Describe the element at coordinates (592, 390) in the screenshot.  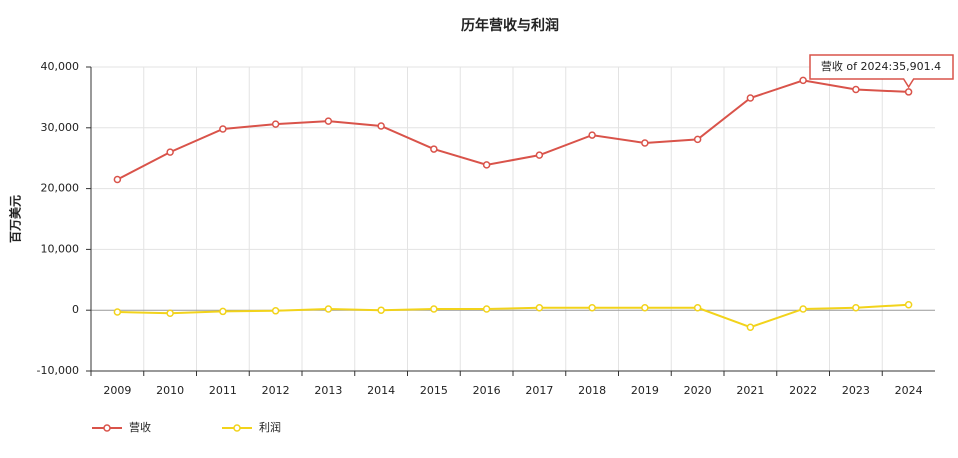
I see `x-tick-label: 2018` at that location.